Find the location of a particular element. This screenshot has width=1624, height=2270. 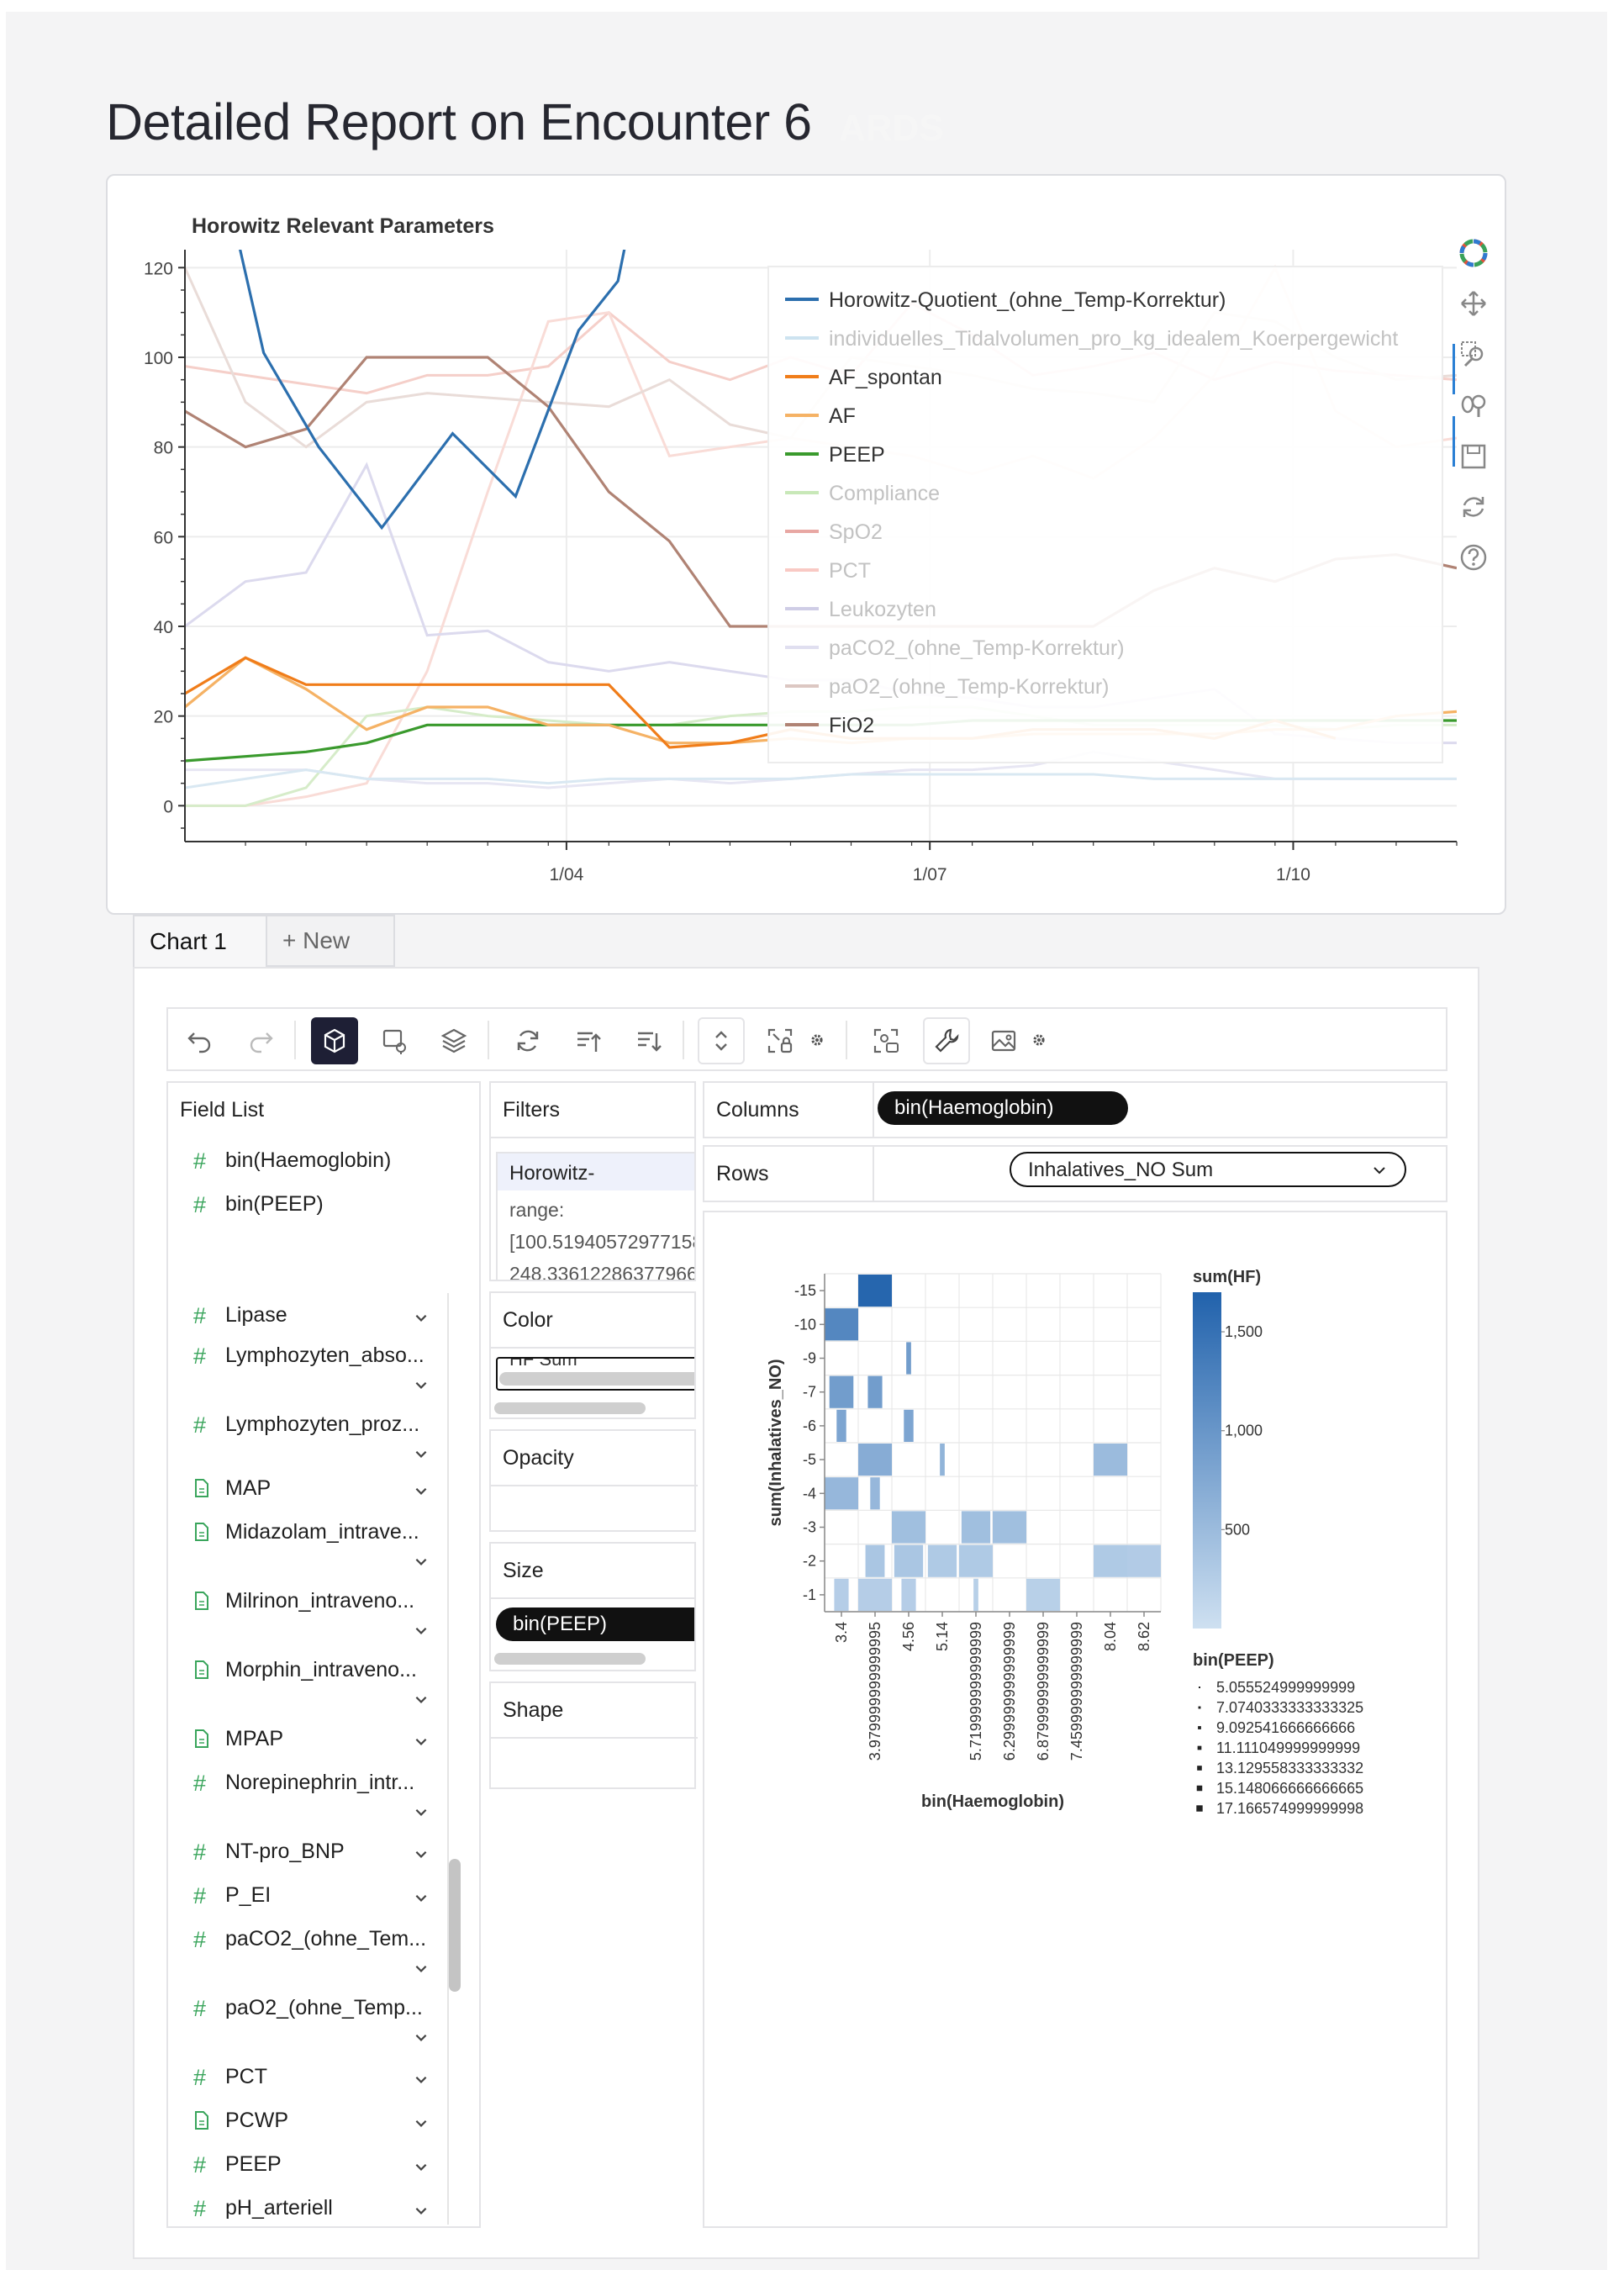

tab-chart-1: Chart 1 is located at coordinates (200, 941).